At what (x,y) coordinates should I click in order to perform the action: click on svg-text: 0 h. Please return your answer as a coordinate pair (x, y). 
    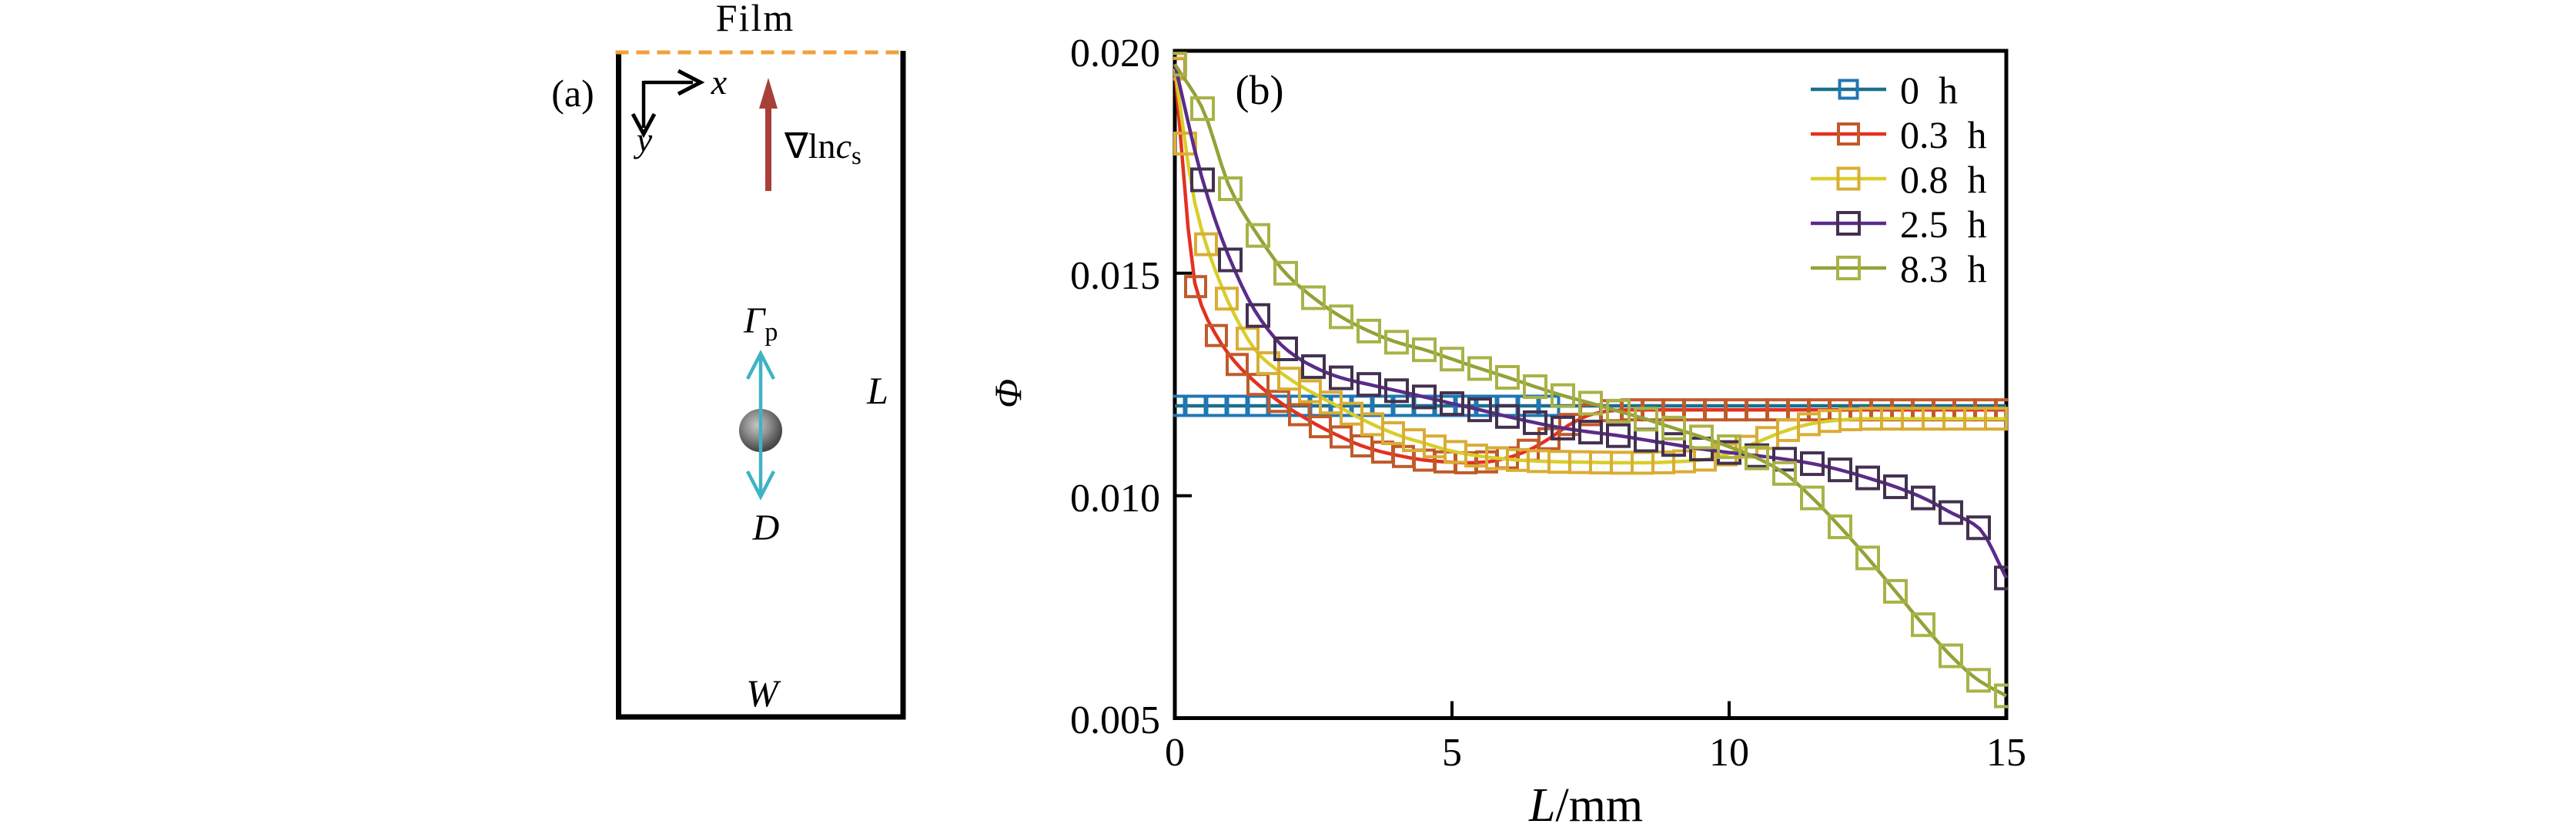
    Looking at the image, I should click on (1929, 90).